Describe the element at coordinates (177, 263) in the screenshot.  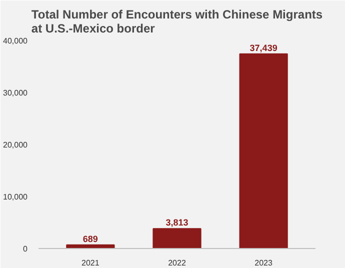
I see `x-tick-label: 2022` at that location.